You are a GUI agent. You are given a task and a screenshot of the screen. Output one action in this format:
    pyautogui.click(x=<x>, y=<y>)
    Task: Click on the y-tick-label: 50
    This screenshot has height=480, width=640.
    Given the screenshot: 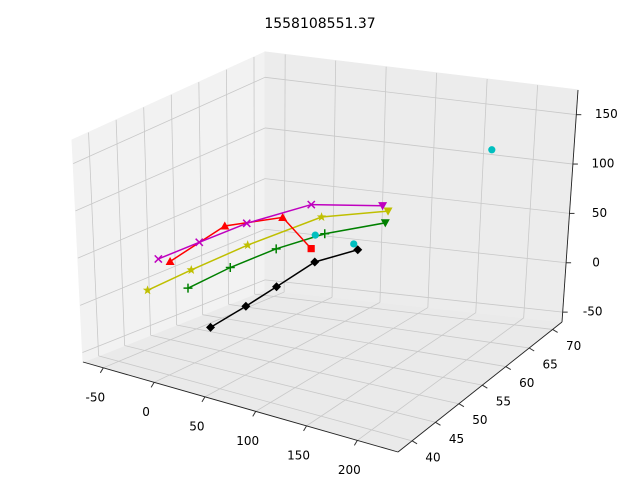 What is the action you would take?
    pyautogui.click(x=479, y=420)
    